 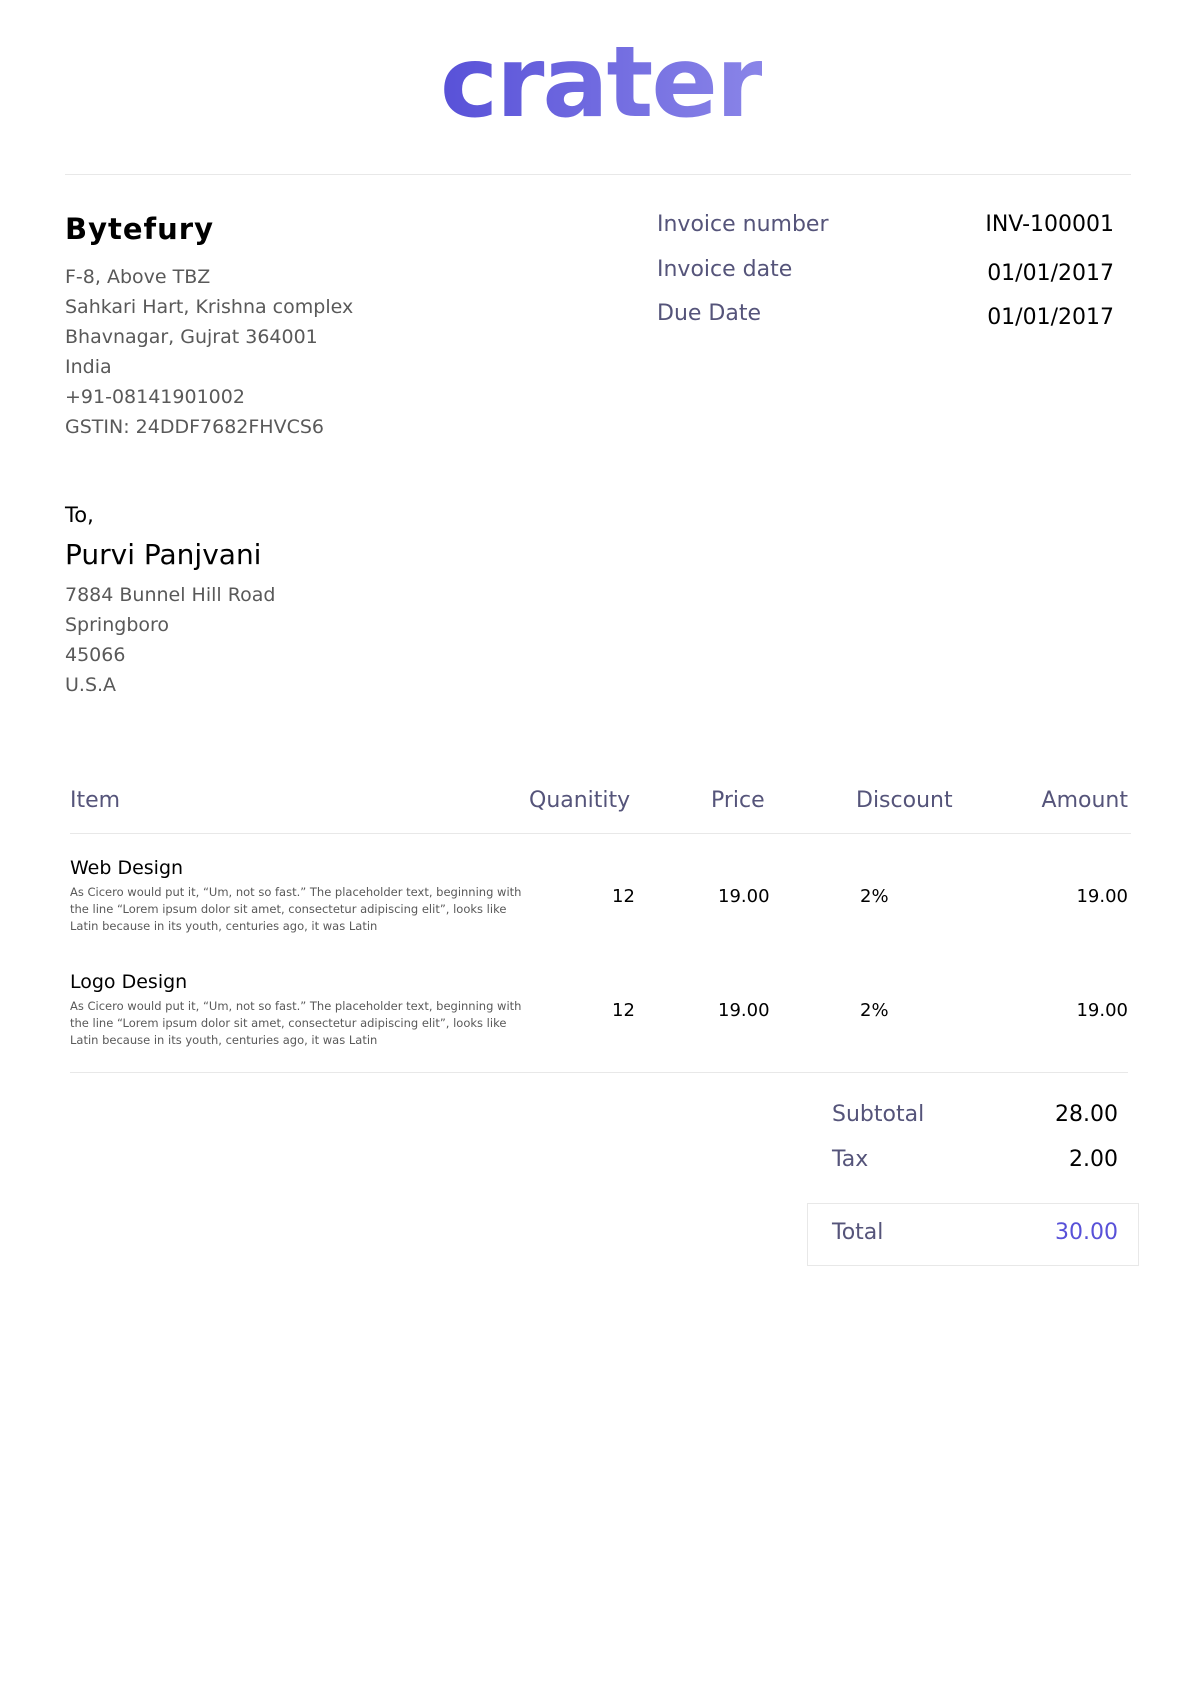 I want to click on due-date-value: 01/01/2017, so click(x=1050, y=317).